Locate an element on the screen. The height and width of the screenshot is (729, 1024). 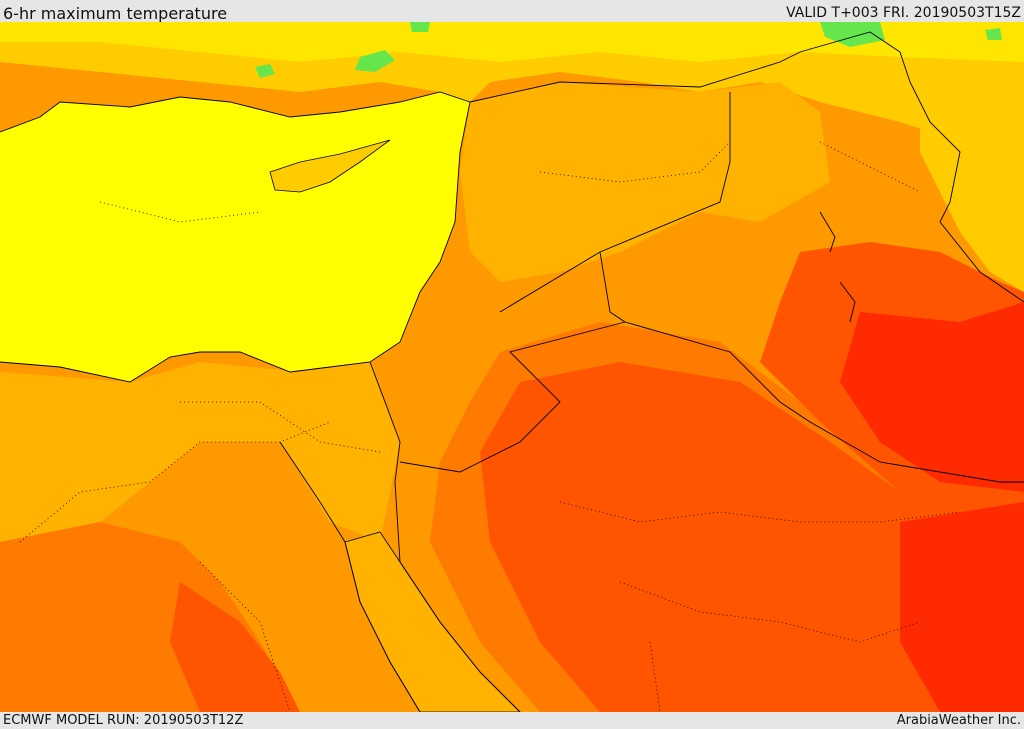
iraq-red-region is located at coordinates (932, 397).